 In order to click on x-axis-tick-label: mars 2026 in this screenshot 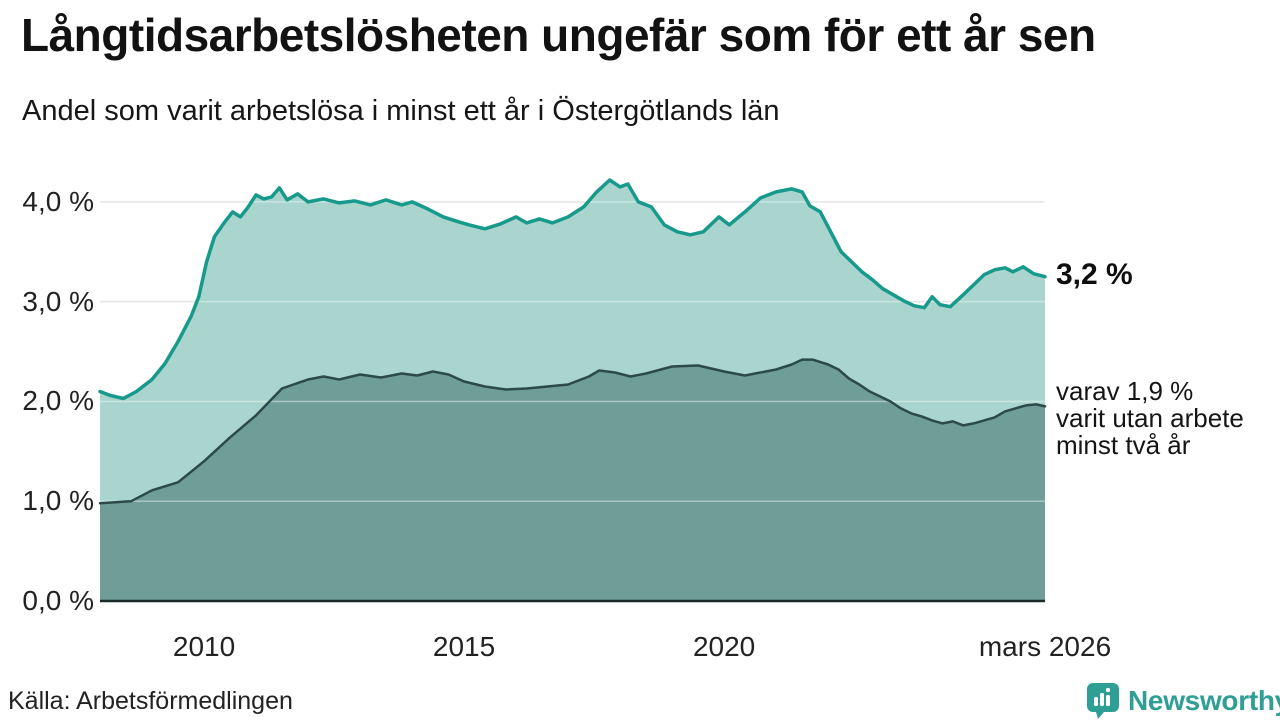, I will do `click(1045, 646)`.